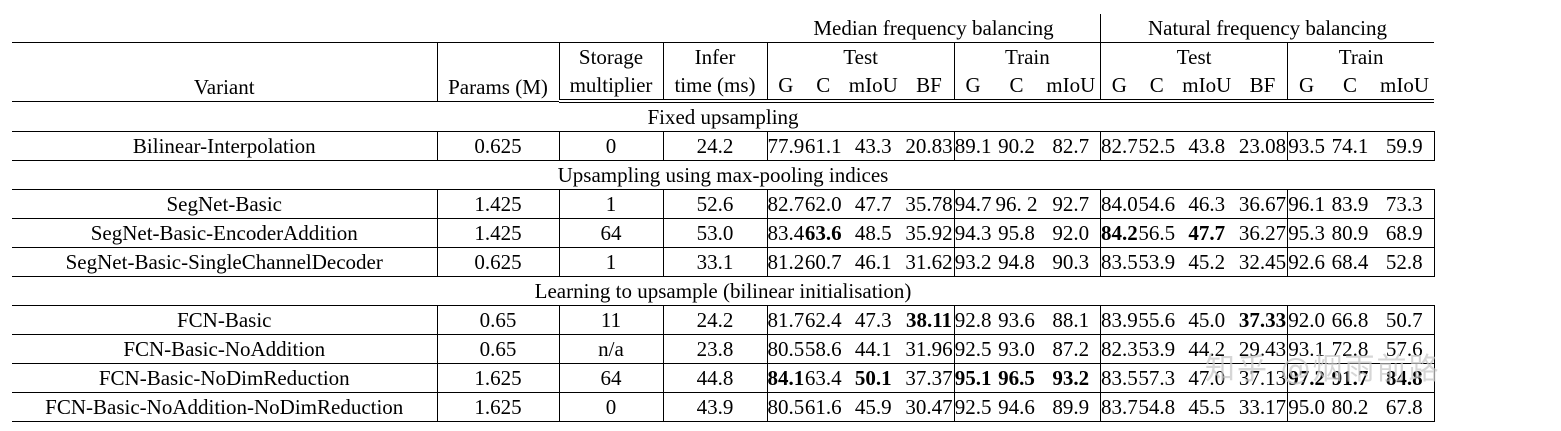  Describe the element at coordinates (610, 56) in the screenshot. I see `storage-header-top: Storage` at that location.